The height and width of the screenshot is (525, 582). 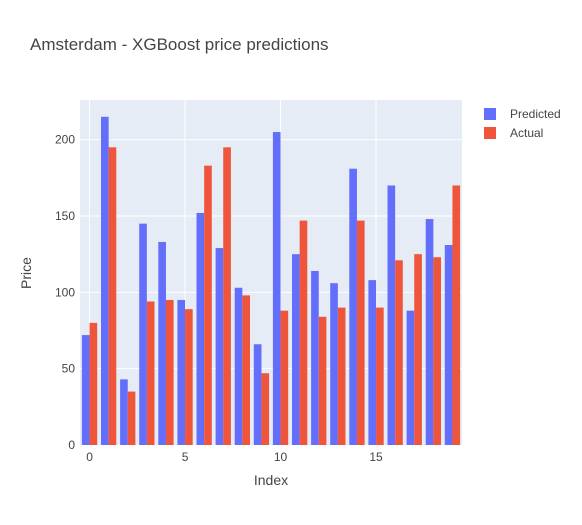 What do you see at coordinates (526, 133) in the screenshot?
I see `legend-label-actual: Actual` at bounding box center [526, 133].